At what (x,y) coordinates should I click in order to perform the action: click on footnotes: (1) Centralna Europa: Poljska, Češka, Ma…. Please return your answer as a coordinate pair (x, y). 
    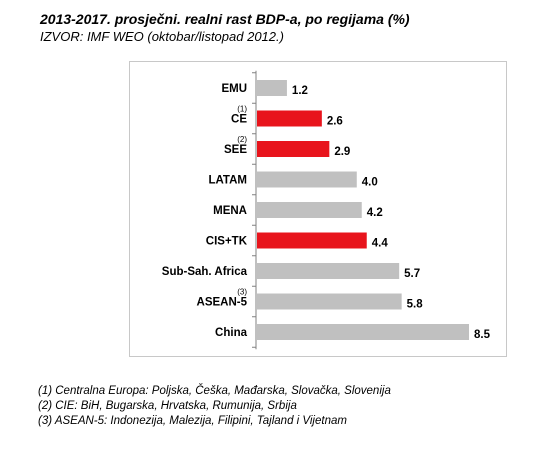
    Looking at the image, I should click on (214, 406).